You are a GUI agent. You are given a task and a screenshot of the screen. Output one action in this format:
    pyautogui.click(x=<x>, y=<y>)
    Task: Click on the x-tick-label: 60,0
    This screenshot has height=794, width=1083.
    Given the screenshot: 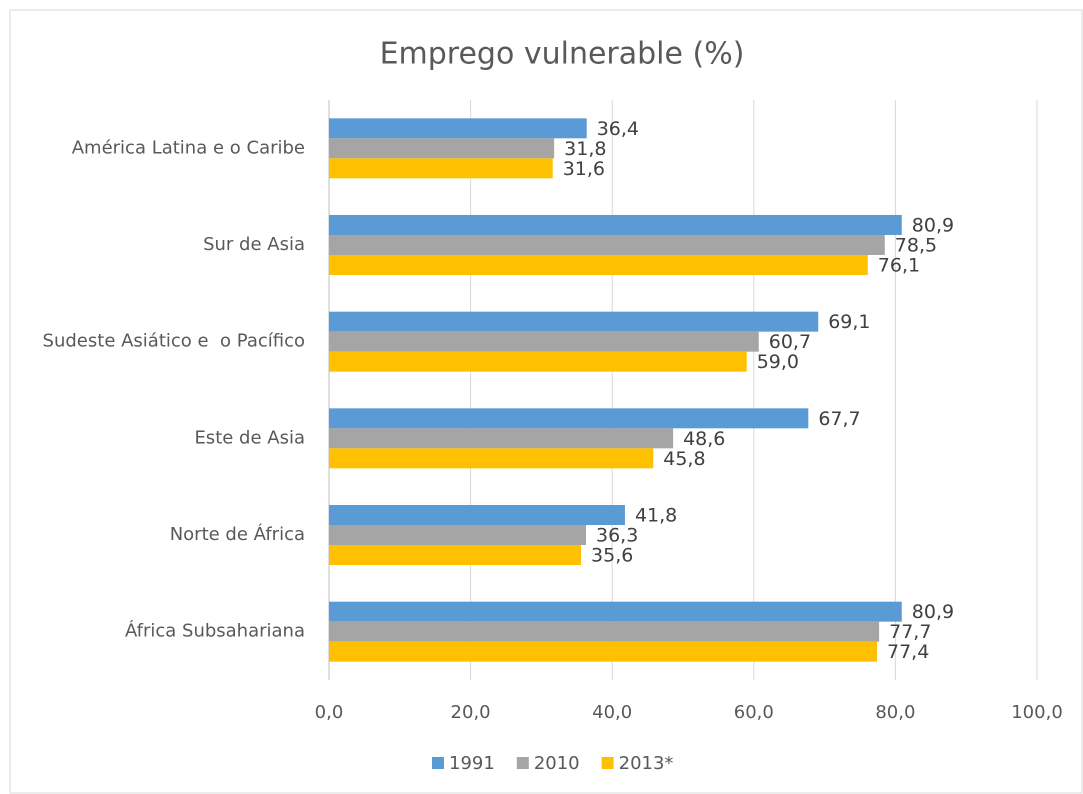 What is the action you would take?
    pyautogui.click(x=754, y=712)
    